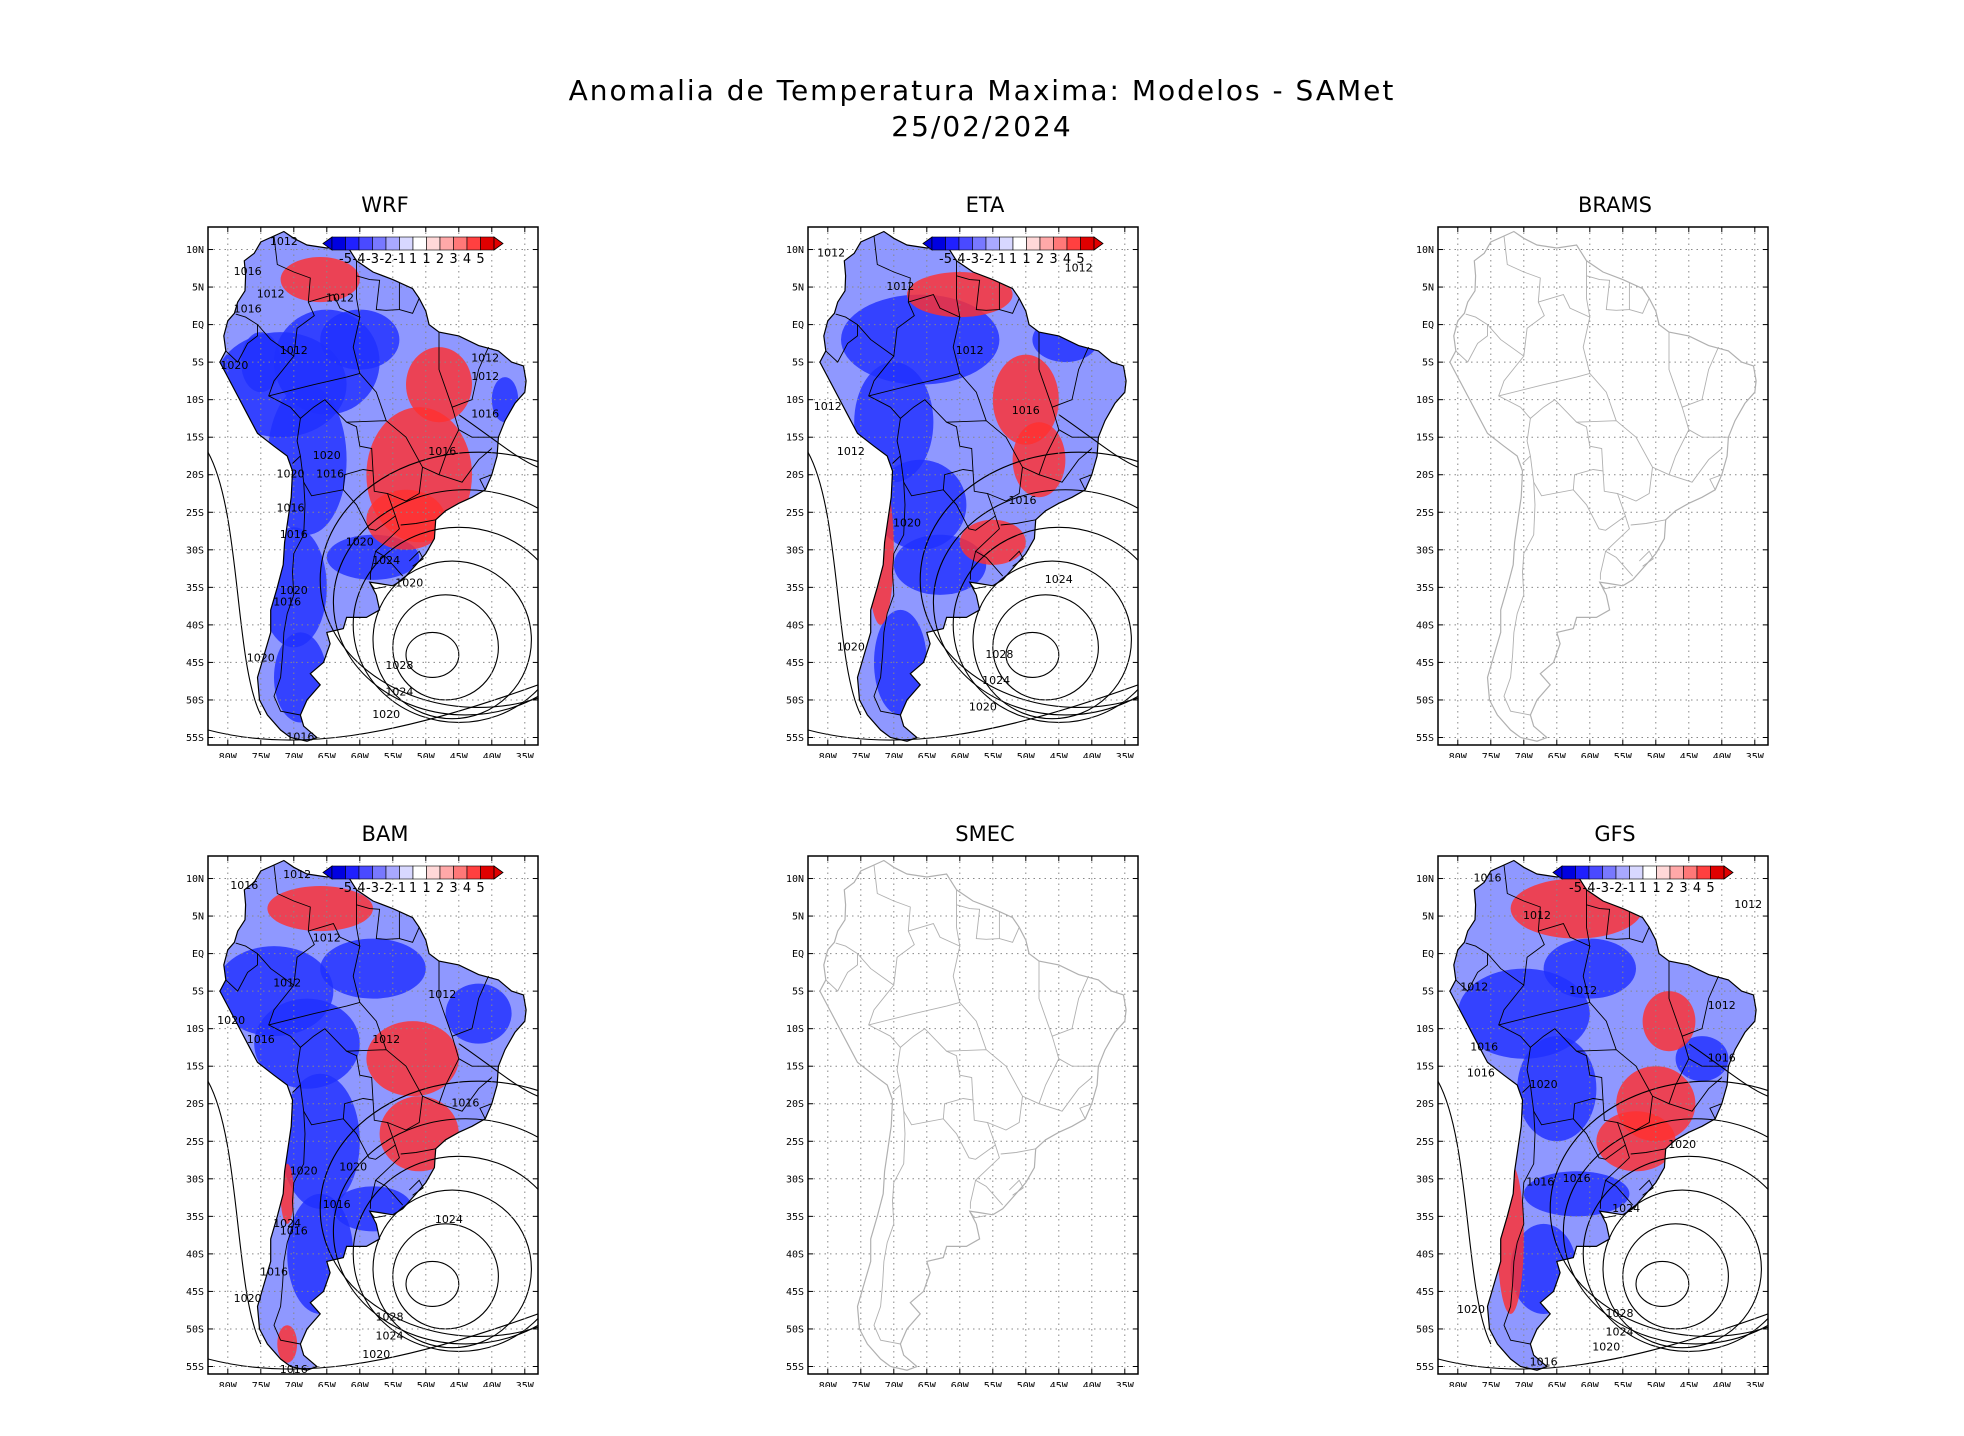 The height and width of the screenshot is (1436, 1964). What do you see at coordinates (795, 1029) in the screenshot?
I see `lat-tick-label: 10S` at bounding box center [795, 1029].